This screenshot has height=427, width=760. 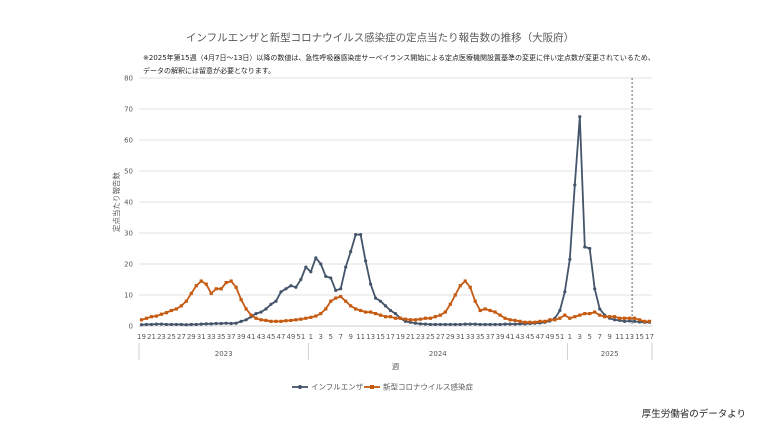 I want to click on year-label: 2023, so click(x=224, y=354).